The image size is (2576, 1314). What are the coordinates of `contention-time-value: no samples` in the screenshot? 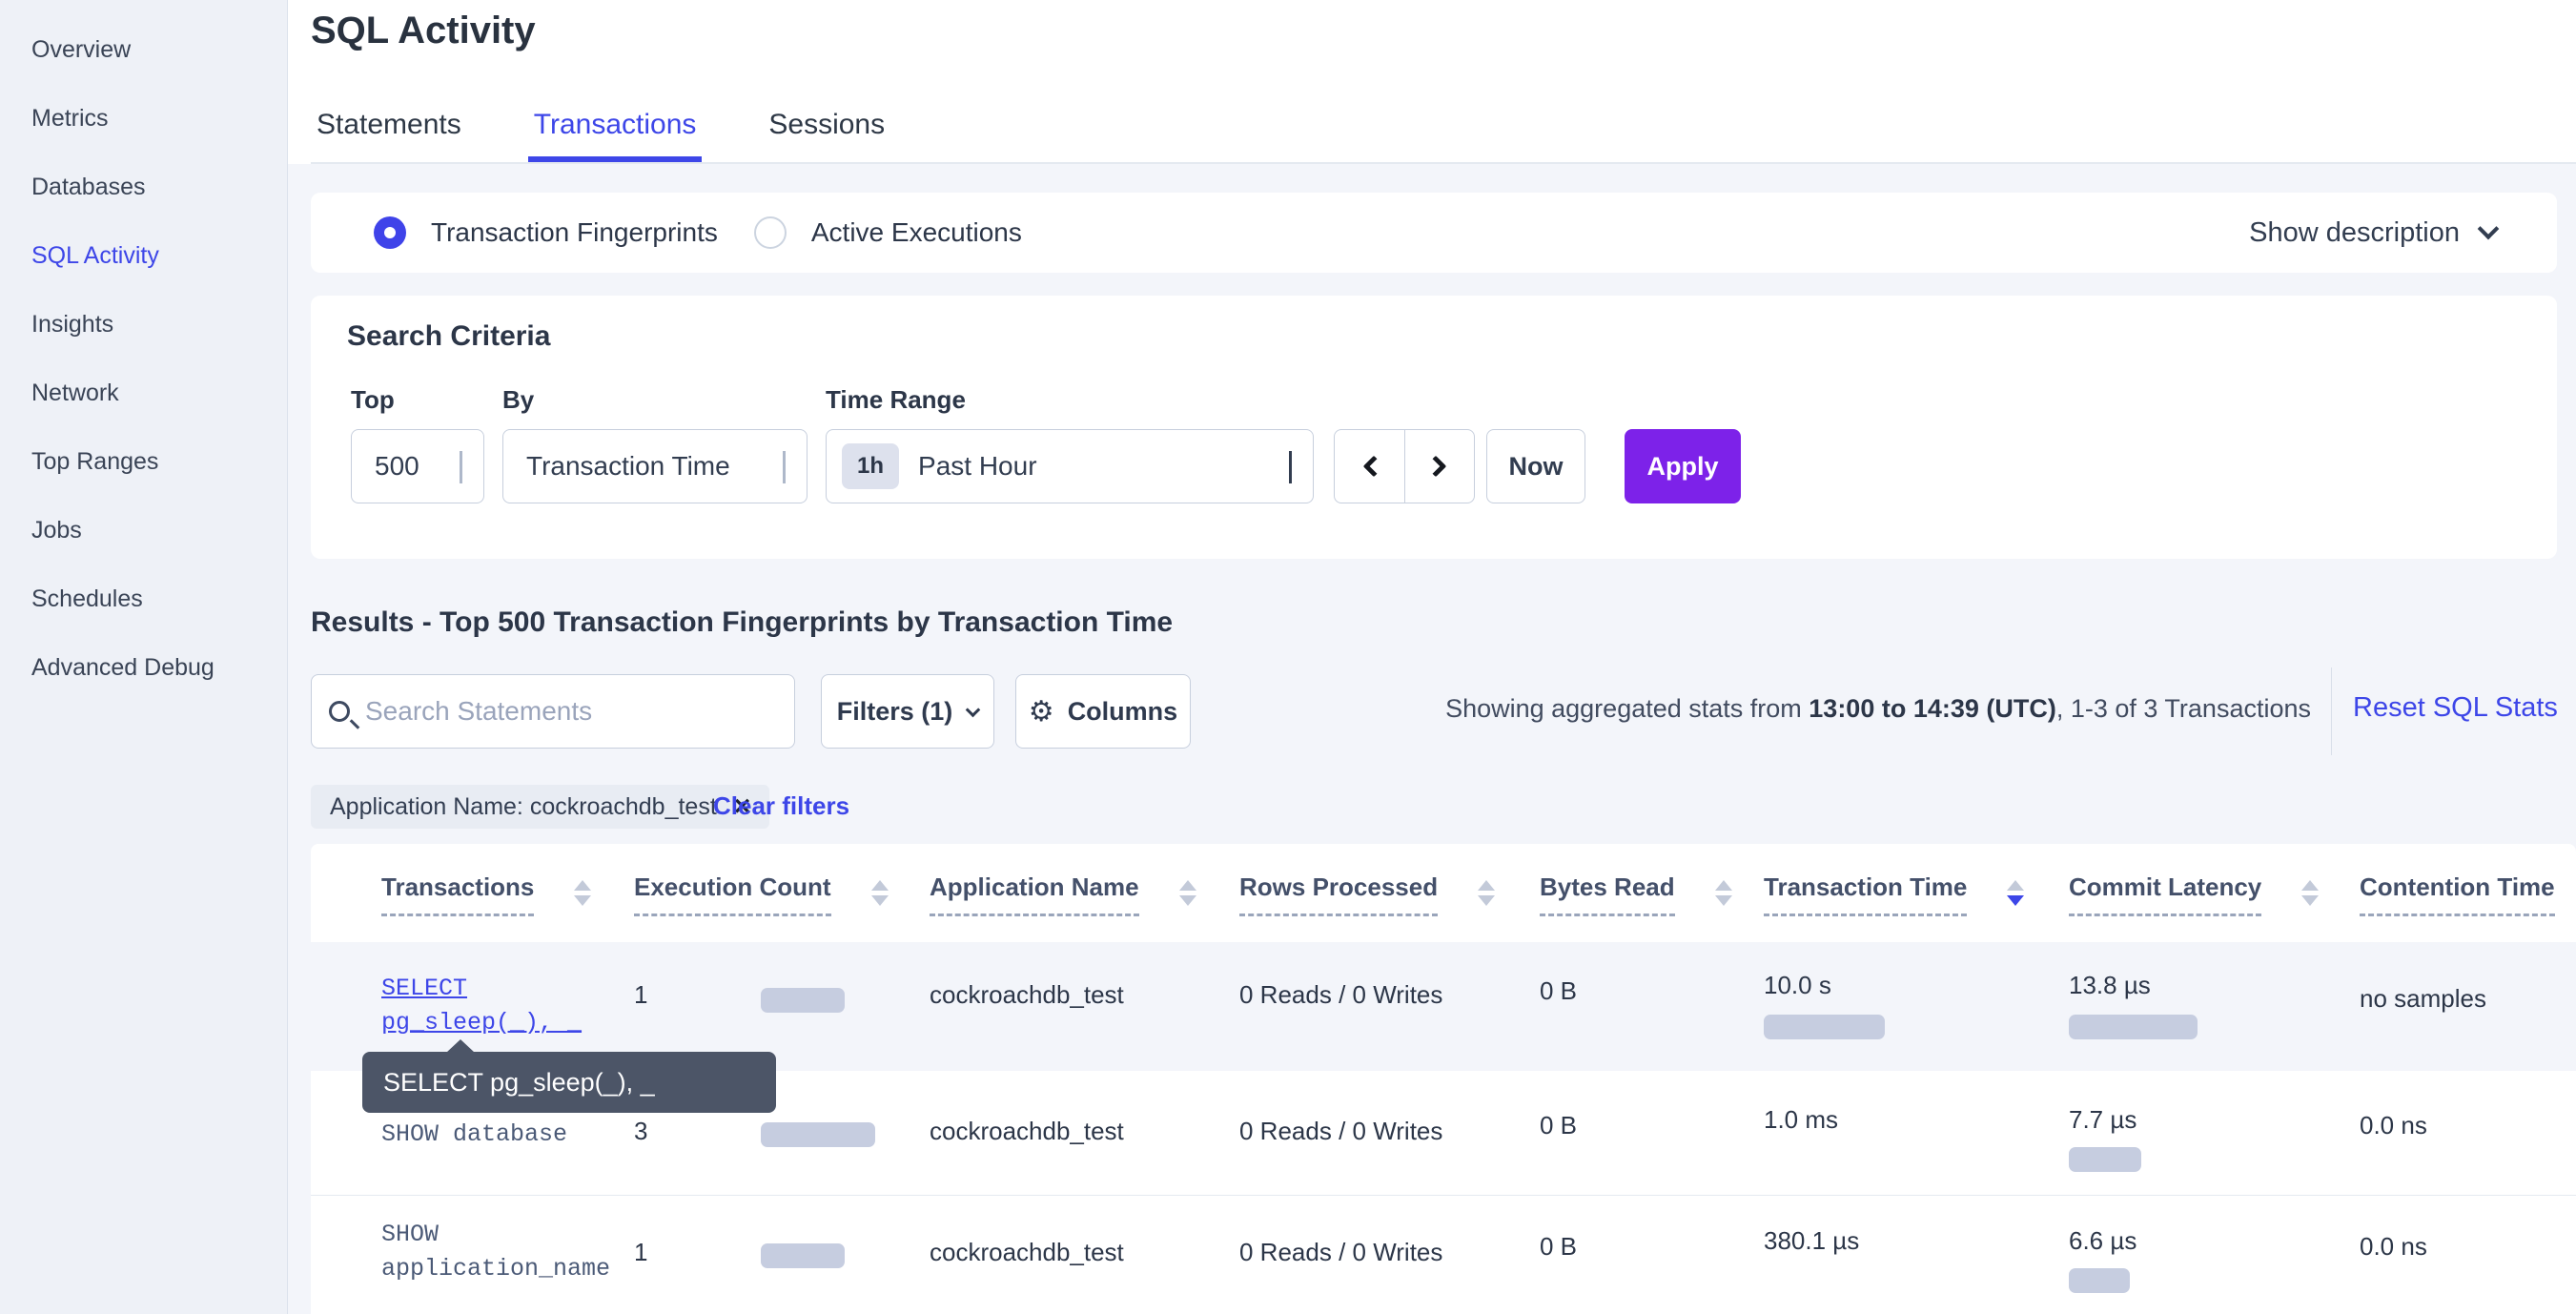 It's located at (2423, 999).